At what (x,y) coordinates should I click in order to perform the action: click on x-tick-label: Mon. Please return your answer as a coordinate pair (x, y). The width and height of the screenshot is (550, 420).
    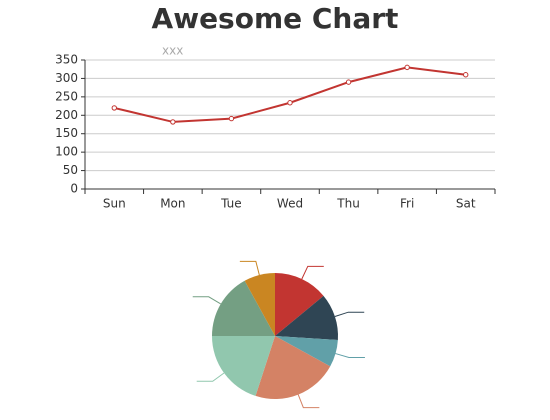
    Looking at the image, I should click on (172, 204).